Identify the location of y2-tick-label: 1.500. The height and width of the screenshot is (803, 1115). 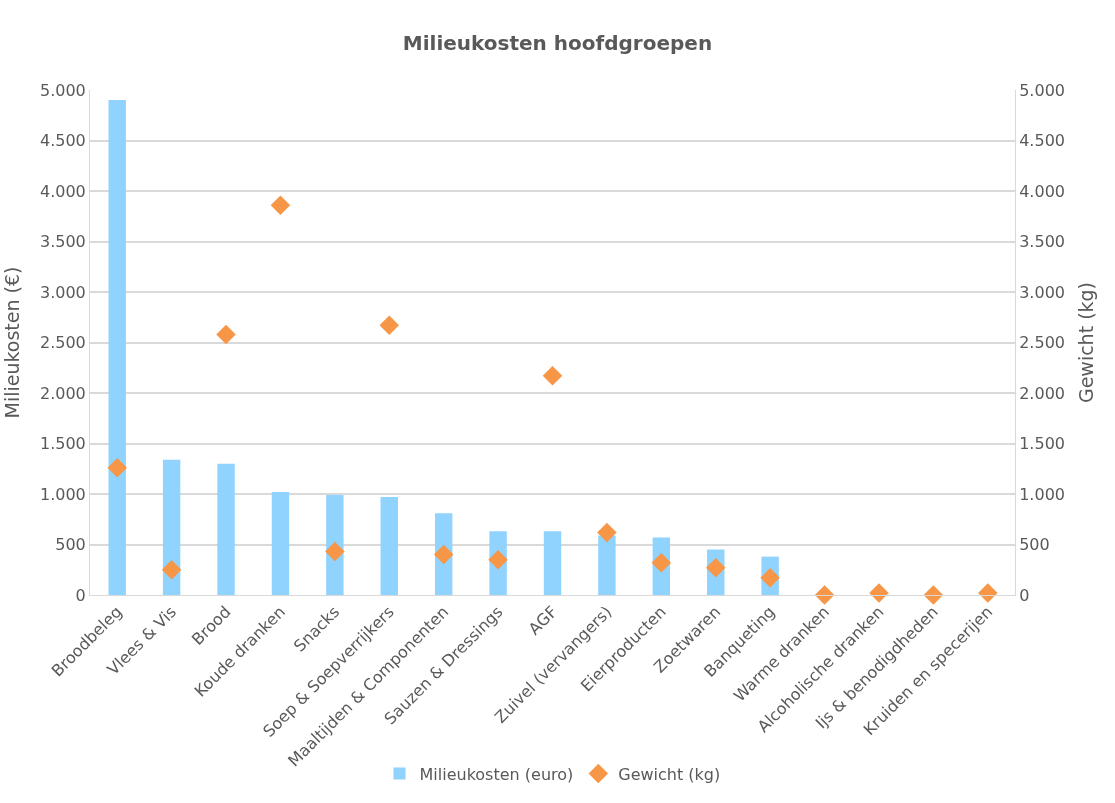
(1042, 444).